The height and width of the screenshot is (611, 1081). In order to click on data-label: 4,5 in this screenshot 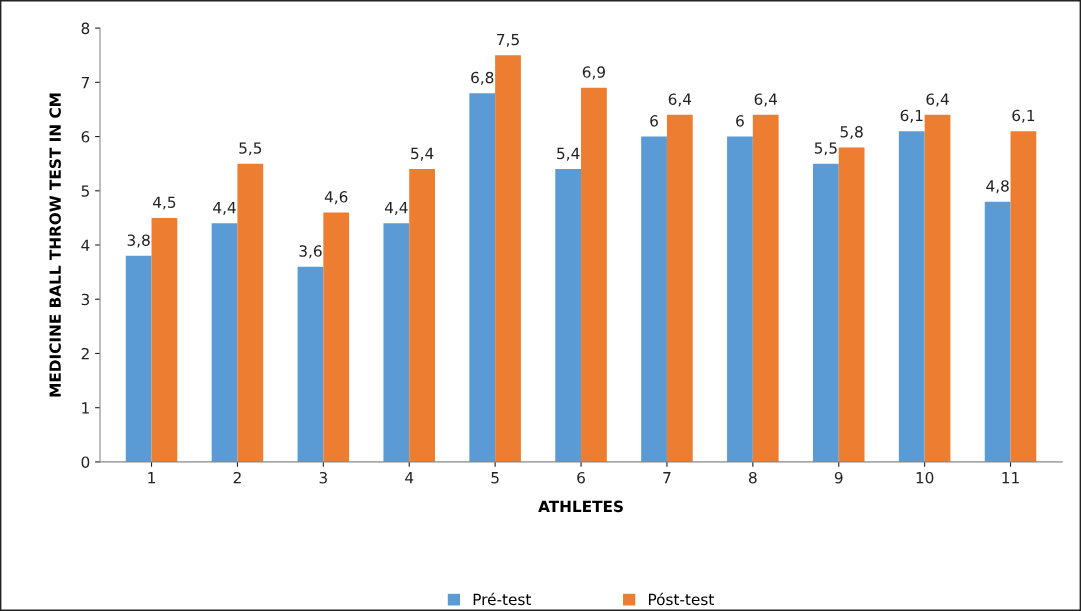, I will do `click(164, 203)`.